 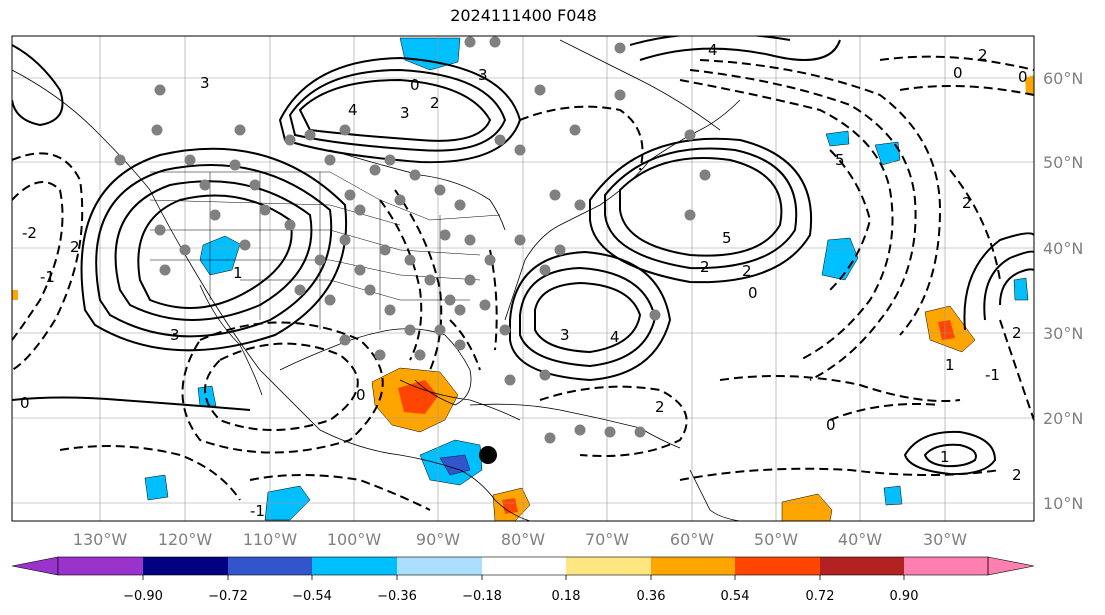 What do you see at coordinates (1011, 566) in the screenshot?
I see `colorbar-extend-high` at bounding box center [1011, 566].